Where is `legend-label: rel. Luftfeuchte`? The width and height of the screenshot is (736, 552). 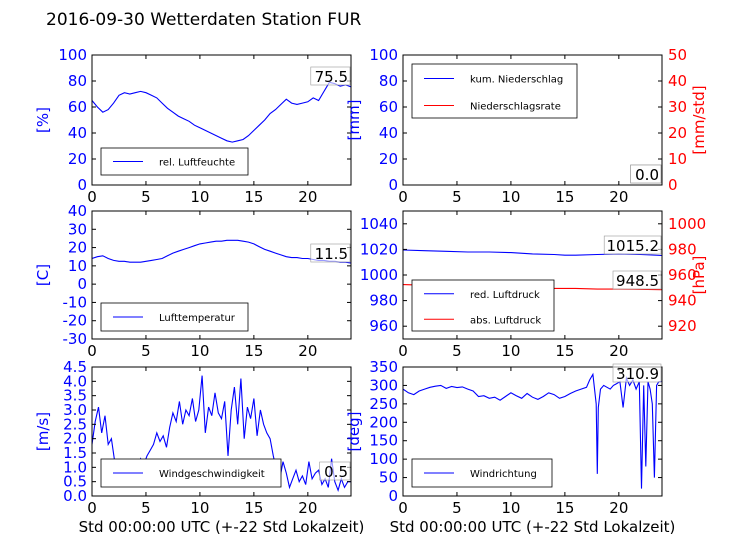
legend-label: rel. Luftfeuchte is located at coordinates (197, 163).